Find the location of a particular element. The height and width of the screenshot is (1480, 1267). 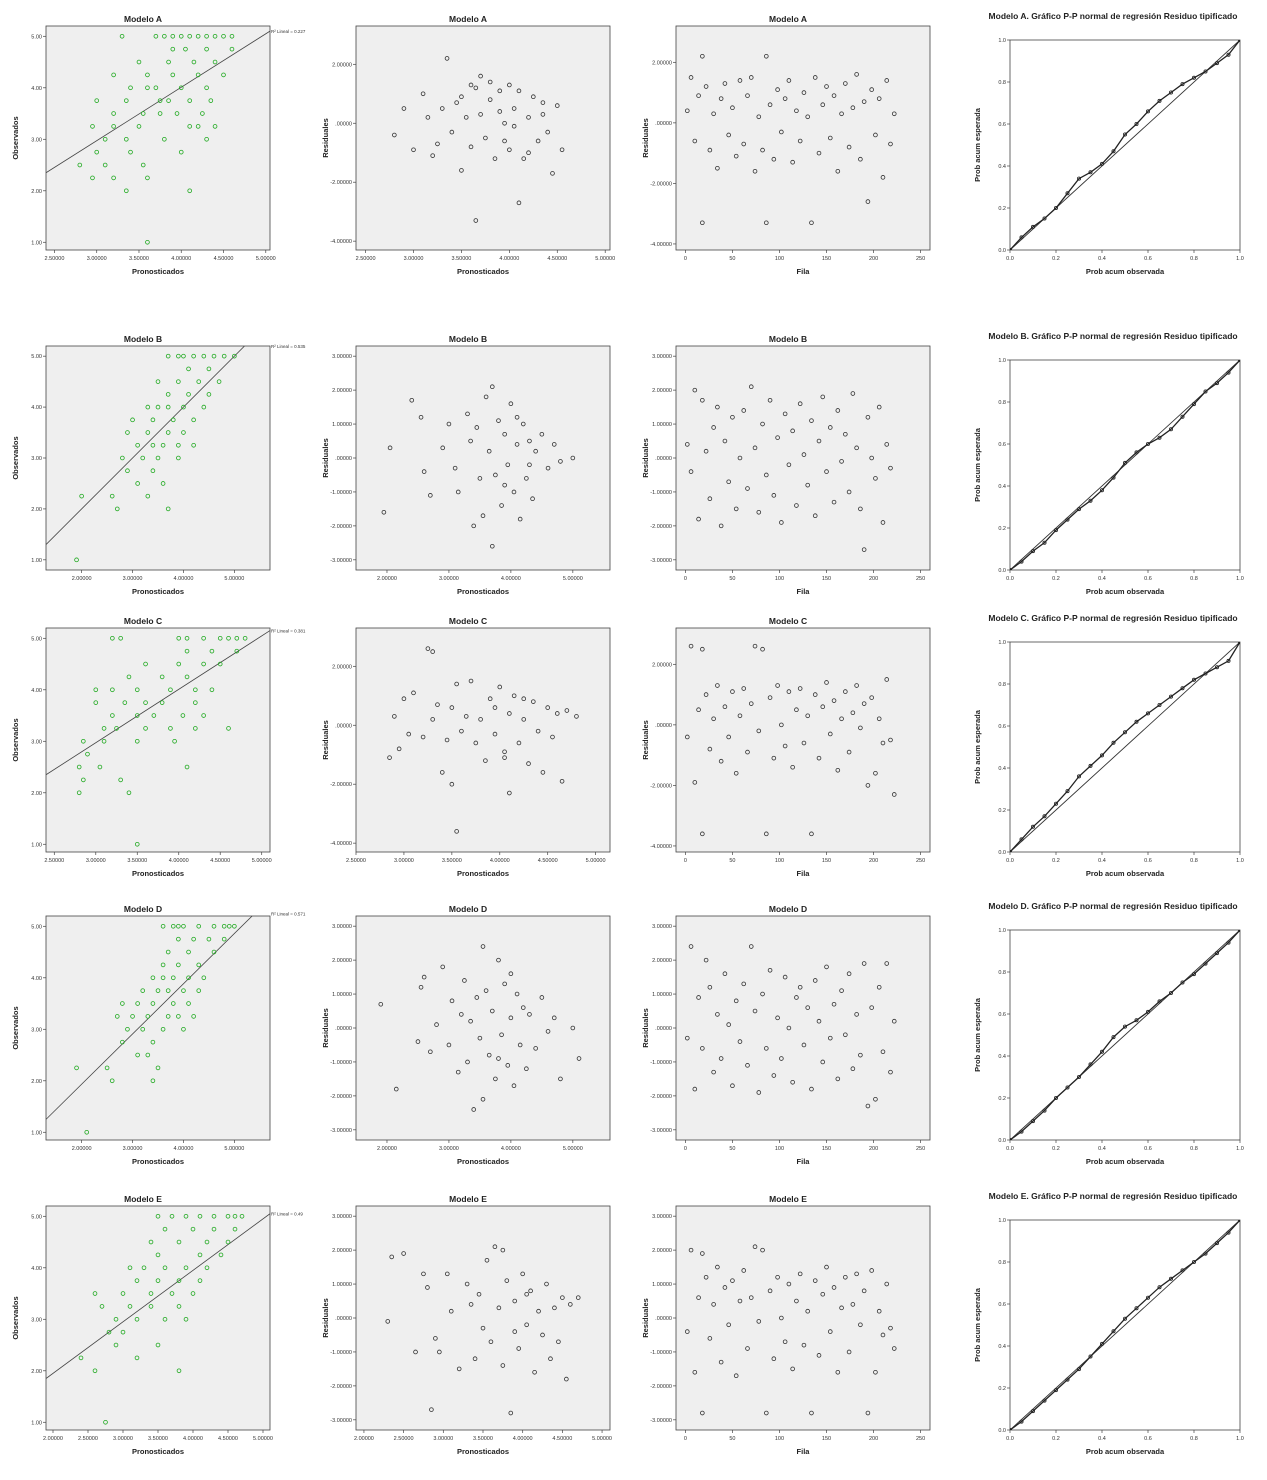

plot-area is located at coordinates (158, 138).